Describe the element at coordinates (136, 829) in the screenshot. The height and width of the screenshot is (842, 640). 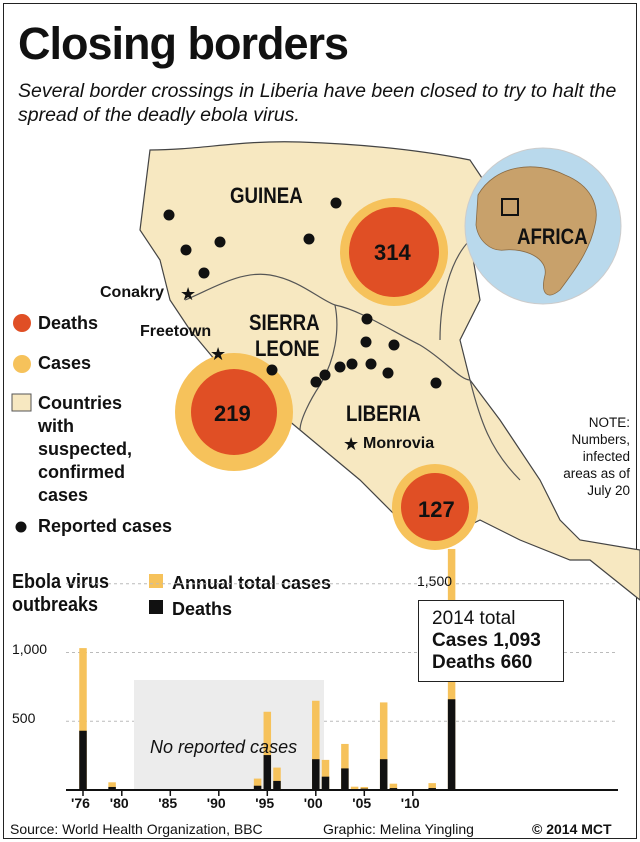
I see `footer-source: Source: World Health Organization, BBC` at that location.